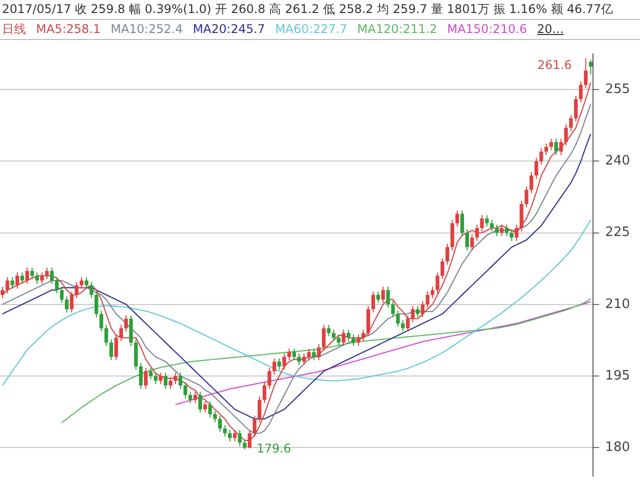 This screenshot has height=490, width=640. Describe the element at coordinates (617, 232) in the screenshot. I see `y-tick-label: 225` at that location.